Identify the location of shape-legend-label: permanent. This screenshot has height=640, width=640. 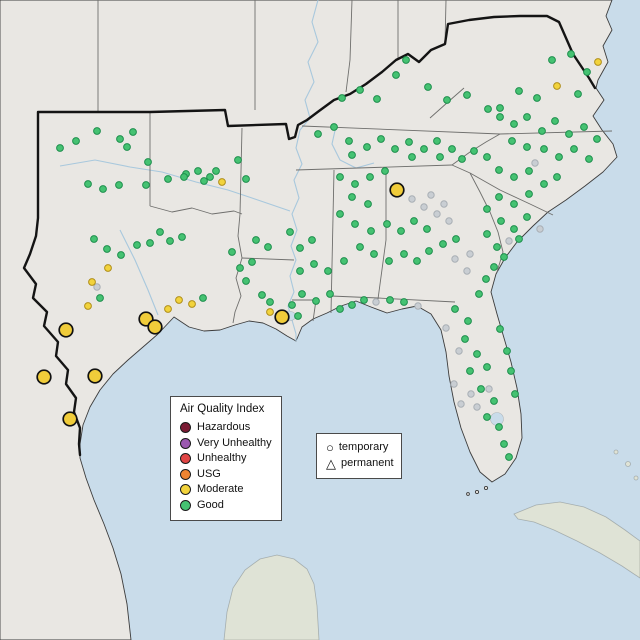
(367, 462).